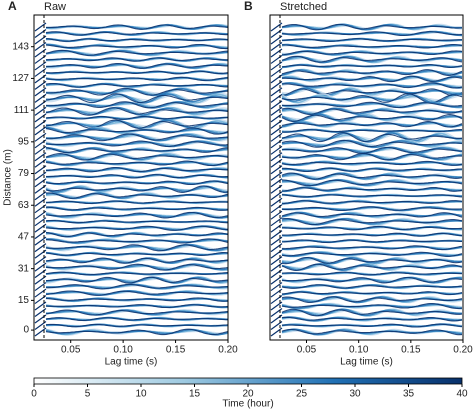  I want to click on panel-title: Raw, so click(55, 7).